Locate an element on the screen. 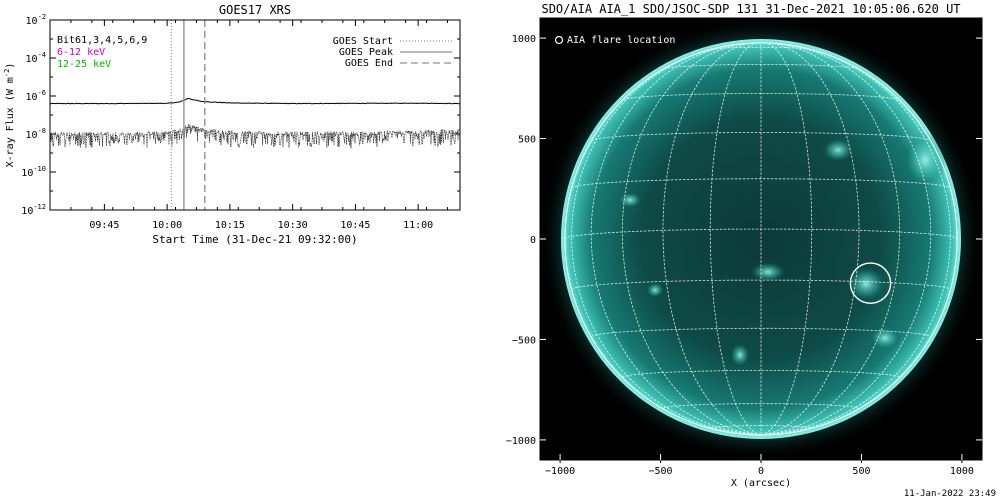  aia-x-axis-label: X (arcsec) is located at coordinates (761, 483).